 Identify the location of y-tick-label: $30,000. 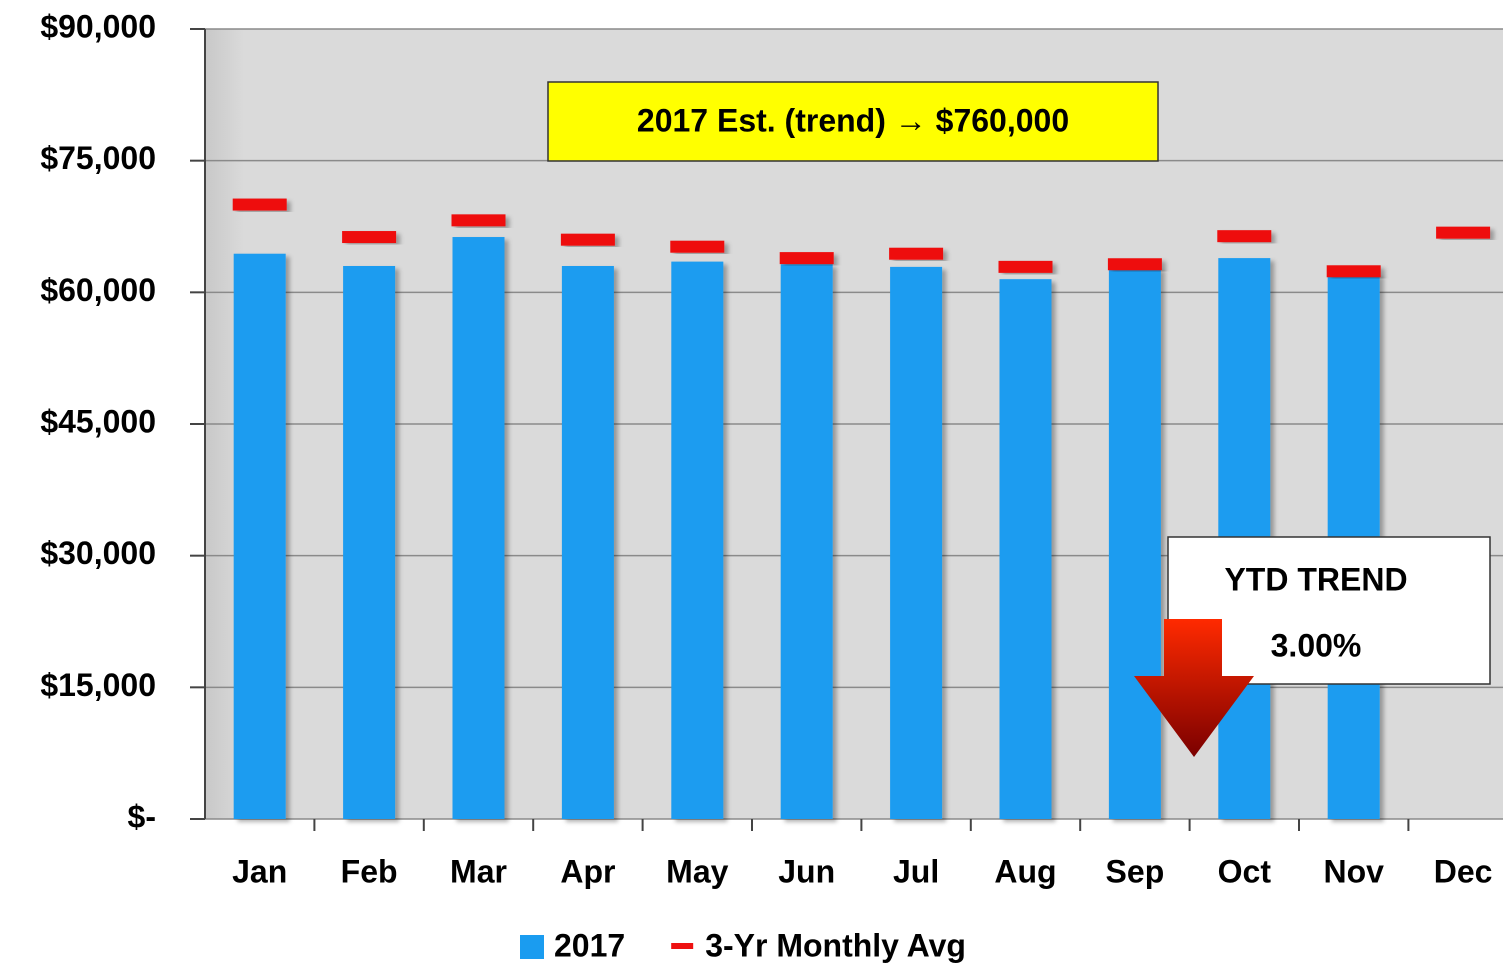
(98, 553).